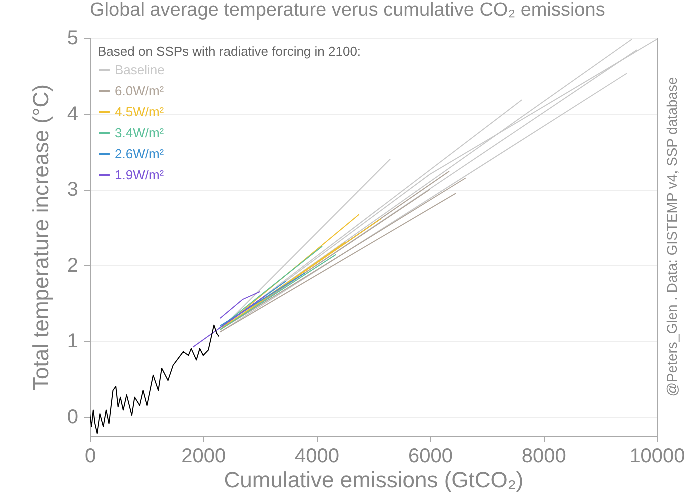 This screenshot has width=687, height=495. I want to click on legend-label: 3.4W/m², so click(140, 133).